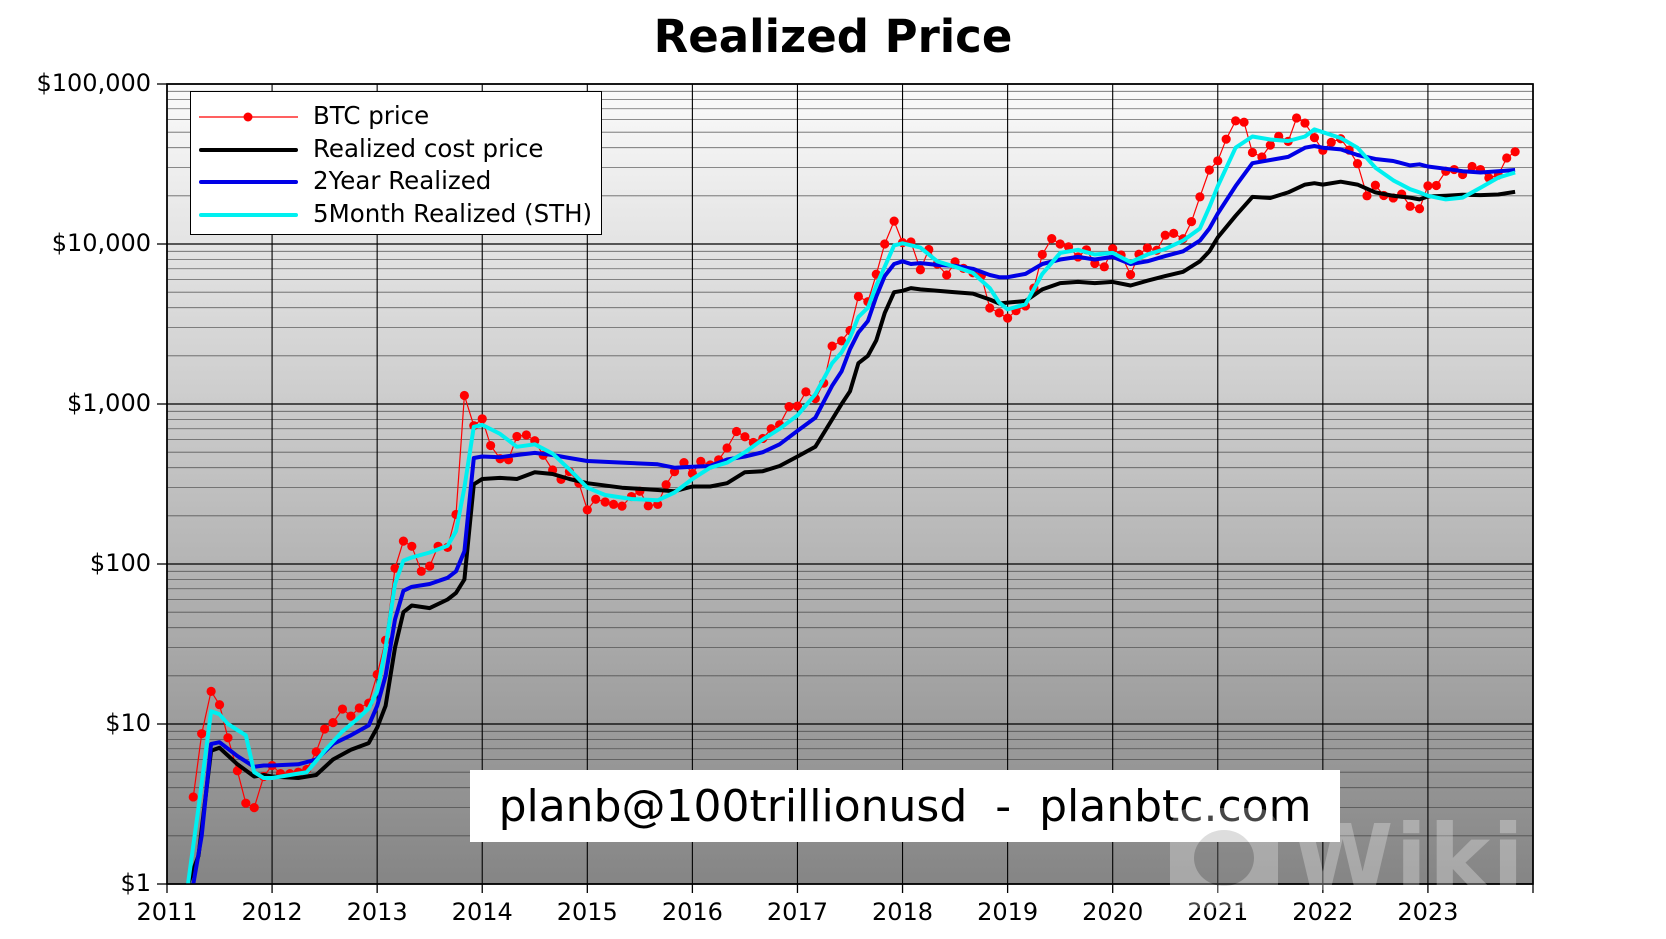 This screenshot has height=939, width=1666. What do you see at coordinates (1113, 912) in the screenshot?
I see `x-tick-label: 2020` at bounding box center [1113, 912].